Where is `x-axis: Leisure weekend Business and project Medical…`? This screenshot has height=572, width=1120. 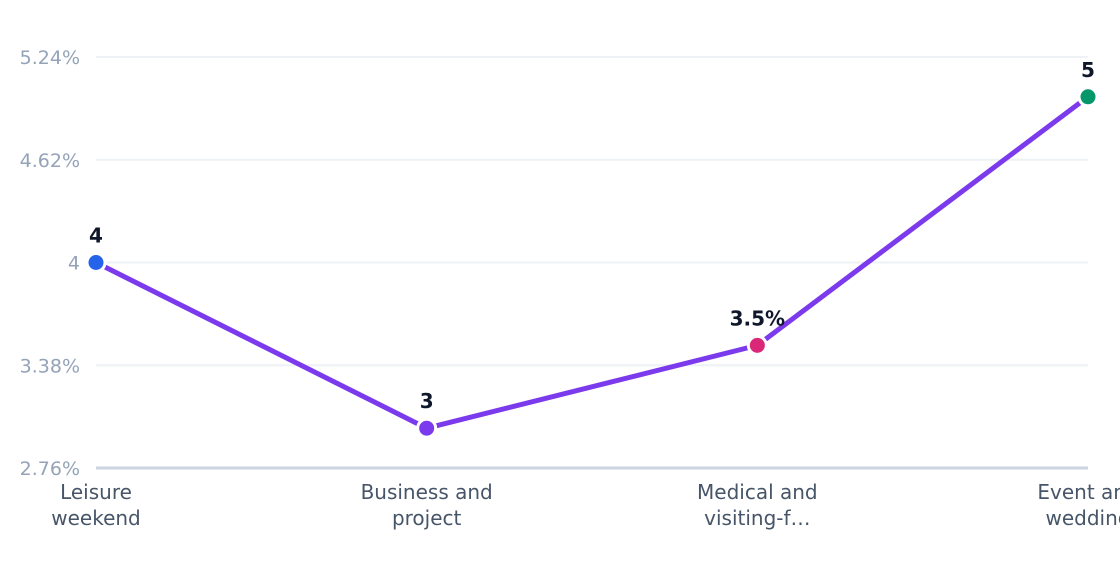
x-axis: Leisure weekend Business and project Medical… is located at coordinates (585, 498).